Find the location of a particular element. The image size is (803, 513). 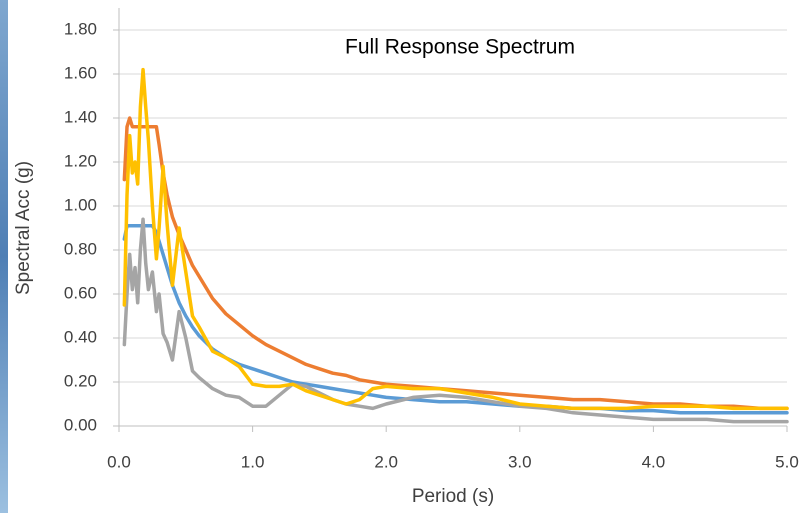

x-tick-label: 3.0 is located at coordinates (520, 461).